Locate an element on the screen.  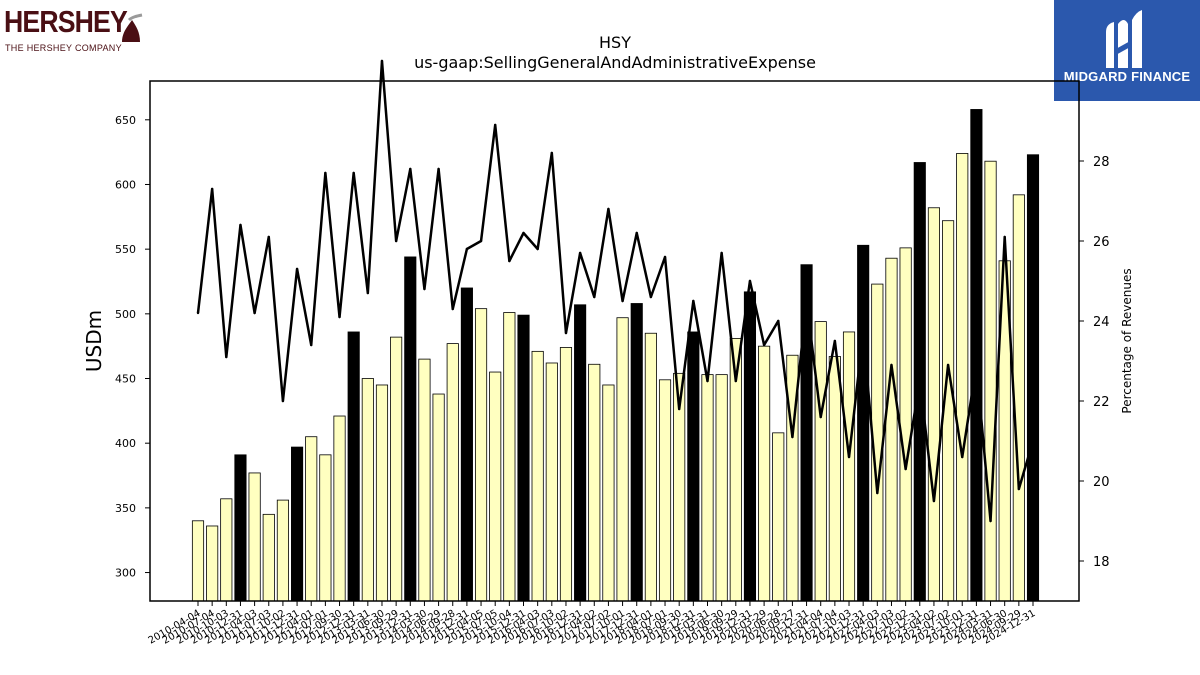
y2-tick-label: 26 is located at coordinates (1101, 242).